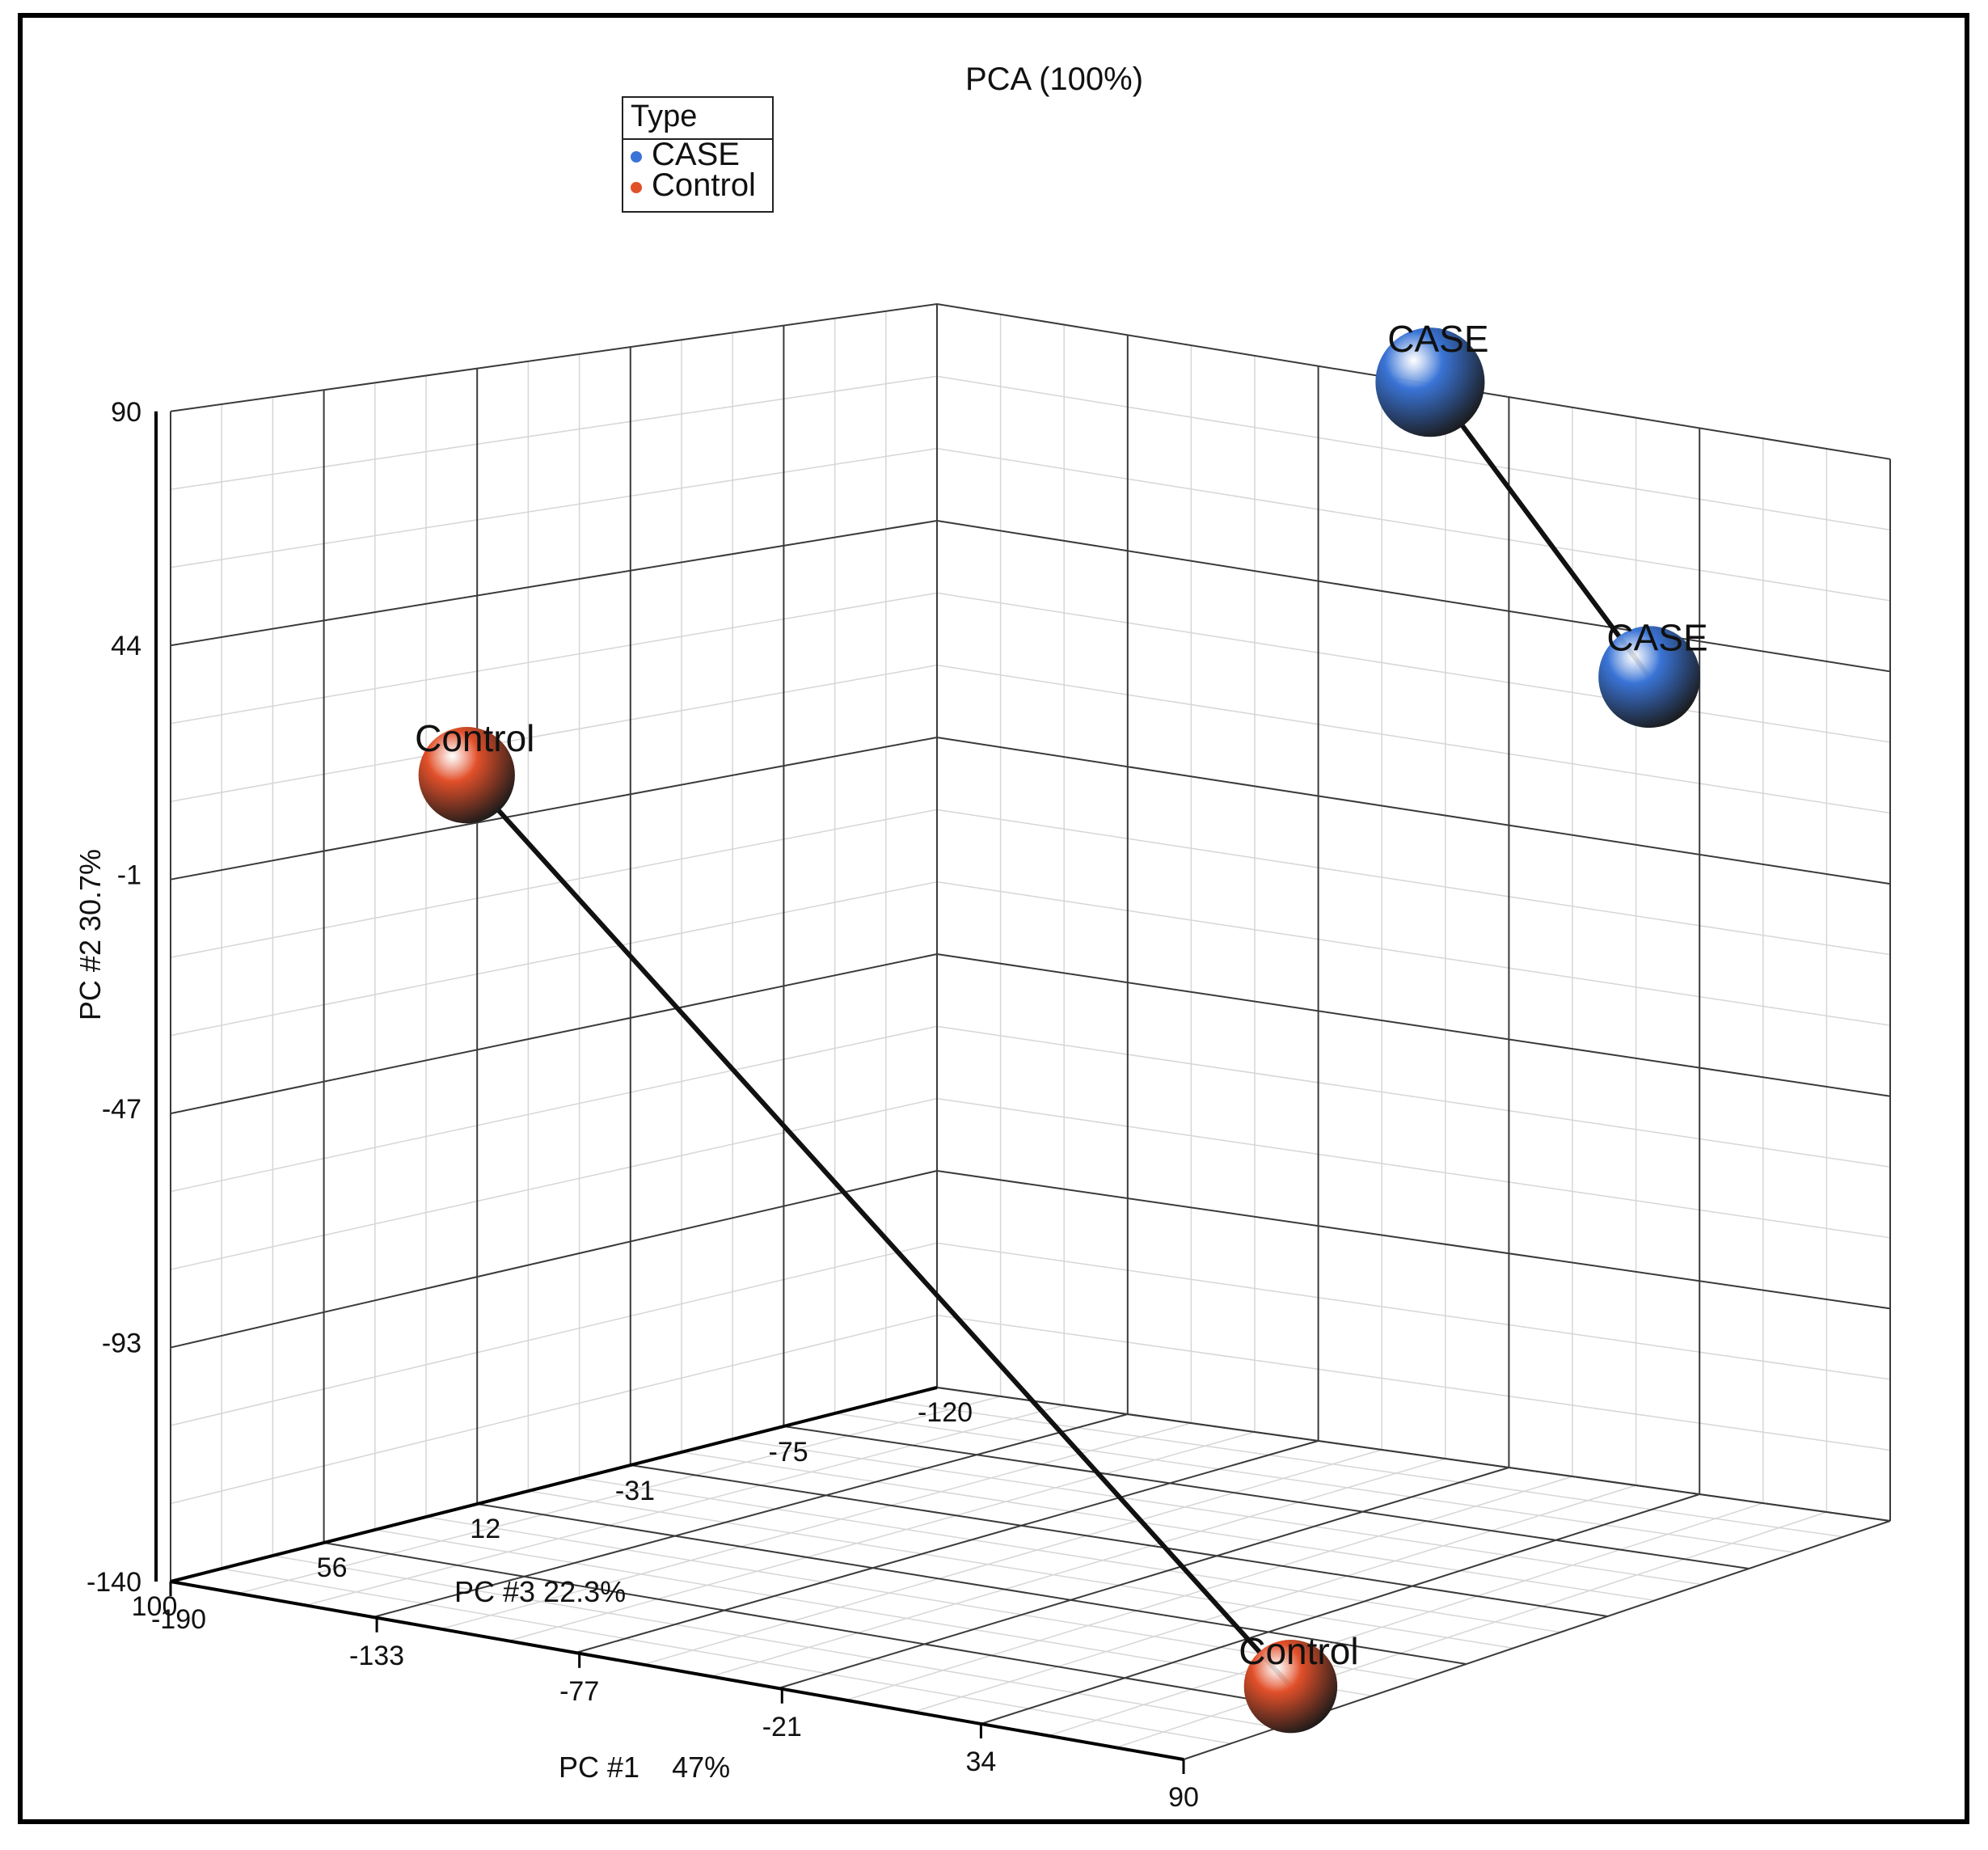  I want to click on pc1-tick-label: -190, so click(178, 1619).